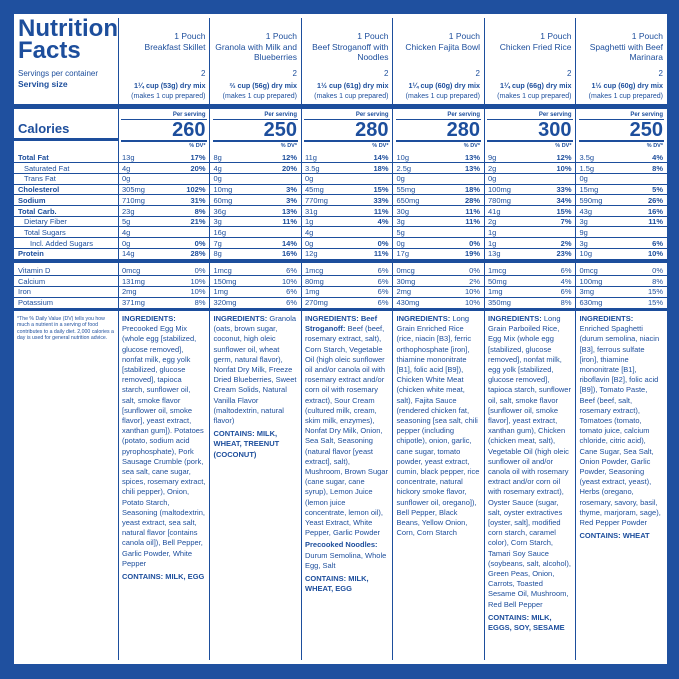 The height and width of the screenshot is (679, 679). What do you see at coordinates (37, 211) in the screenshot?
I see `nutrient-label: Total Carb.` at bounding box center [37, 211].